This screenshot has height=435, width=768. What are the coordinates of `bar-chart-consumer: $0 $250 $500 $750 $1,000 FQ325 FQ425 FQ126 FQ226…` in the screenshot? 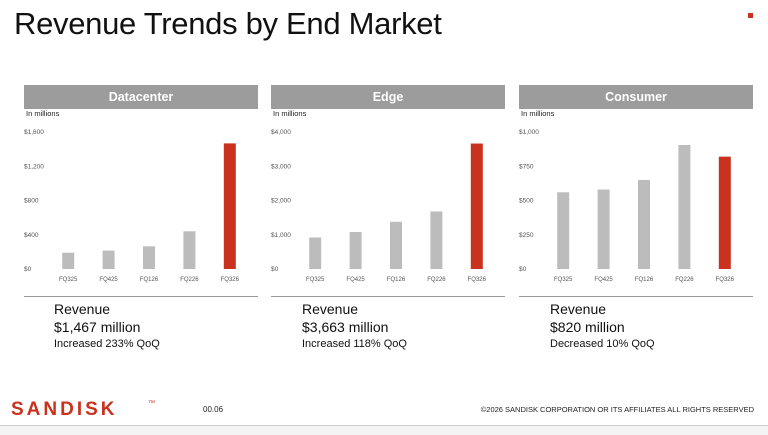 It's located at (627, 206).